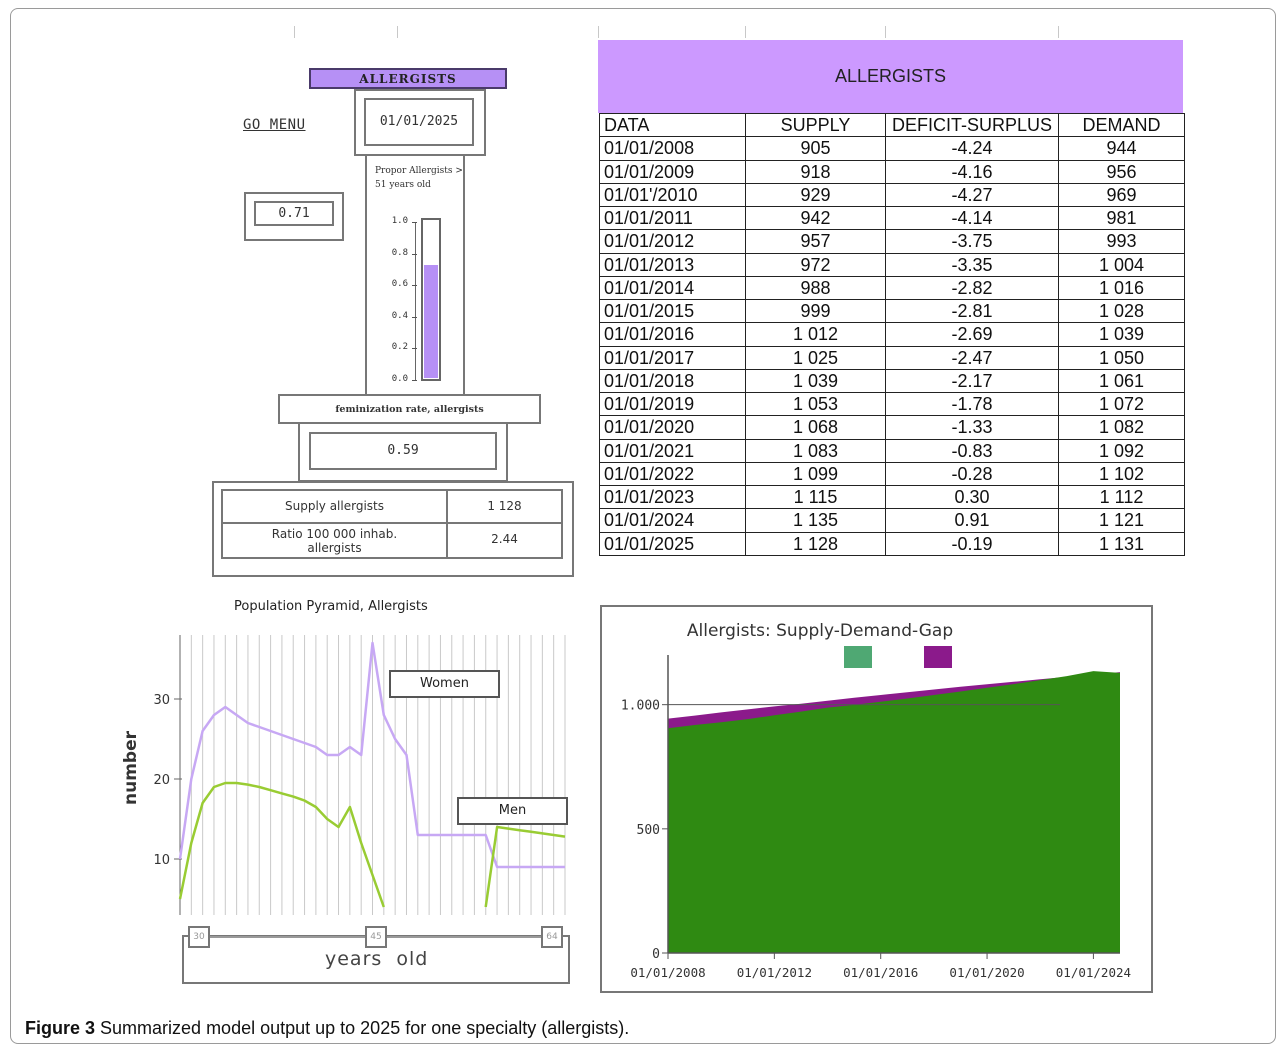  I want to click on supply-row-label: Supply allergists, so click(335, 506).